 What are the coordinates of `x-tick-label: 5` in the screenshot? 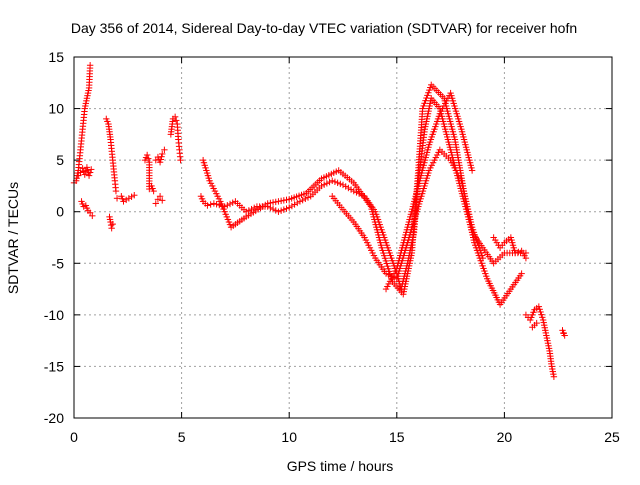 It's located at (182, 437).